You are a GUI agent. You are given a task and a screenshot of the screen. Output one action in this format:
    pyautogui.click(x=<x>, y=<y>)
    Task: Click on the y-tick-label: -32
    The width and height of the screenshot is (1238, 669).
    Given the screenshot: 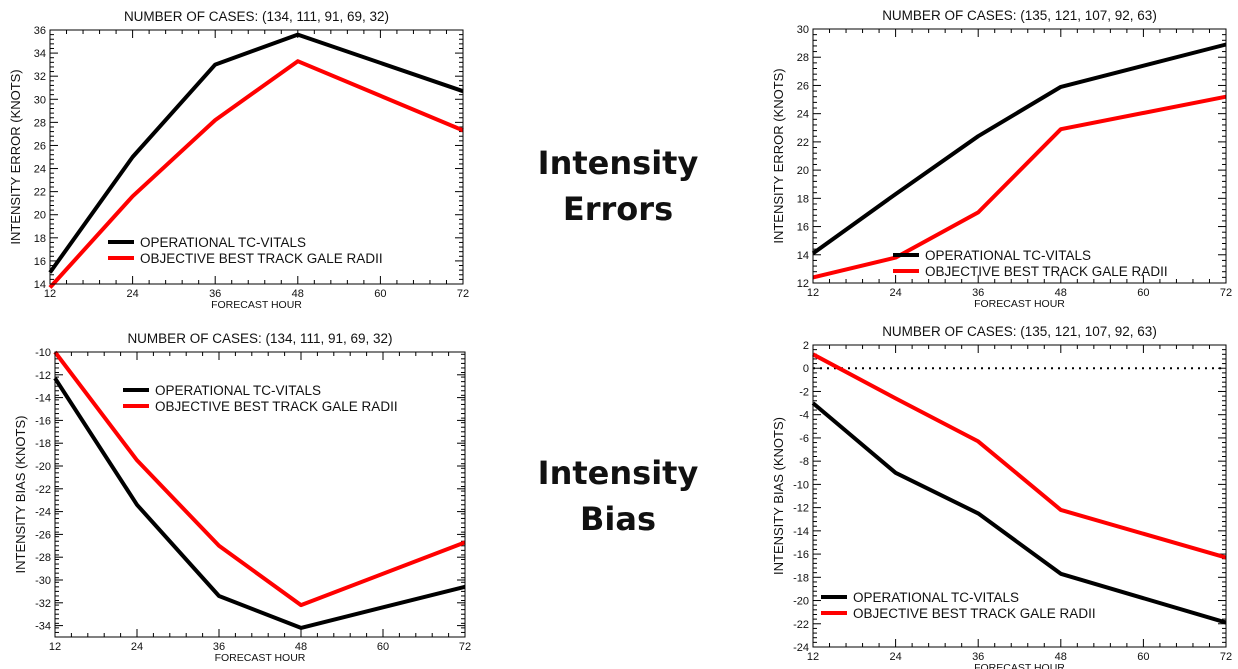 What is the action you would take?
    pyautogui.click(x=43, y=604)
    